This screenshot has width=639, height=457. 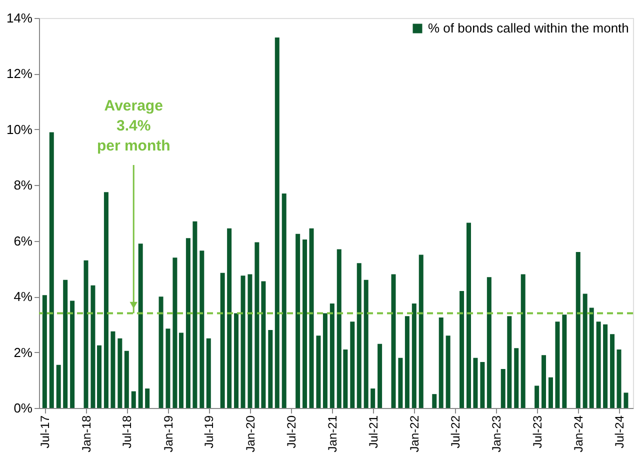 I want to click on x-tick-label: Jan-20, so click(x=250, y=433).